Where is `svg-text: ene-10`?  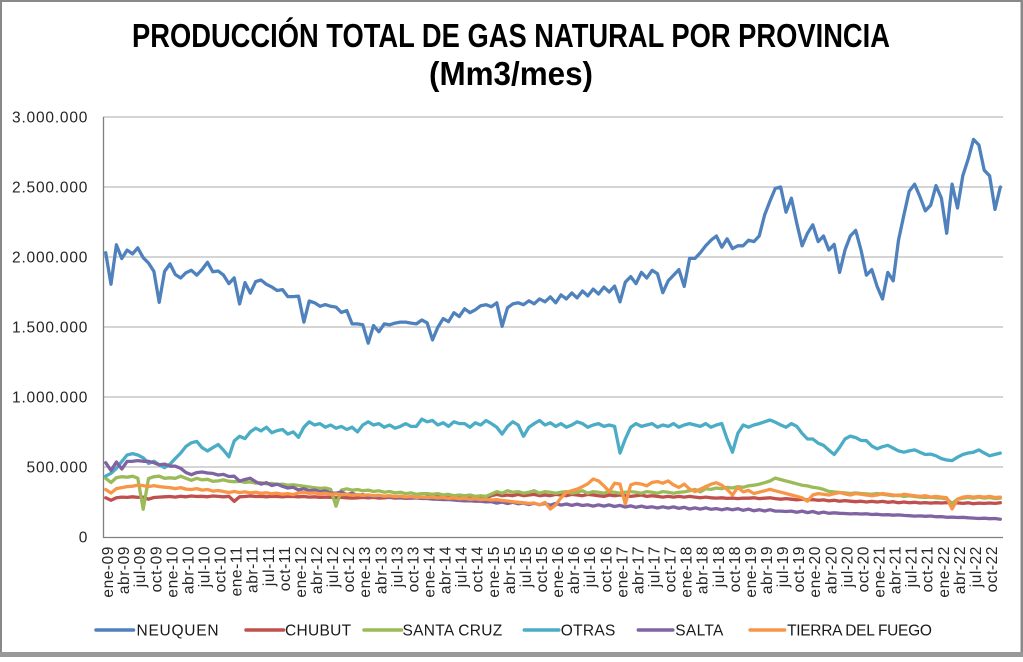
svg-text: ene-10 is located at coordinates (172, 572).